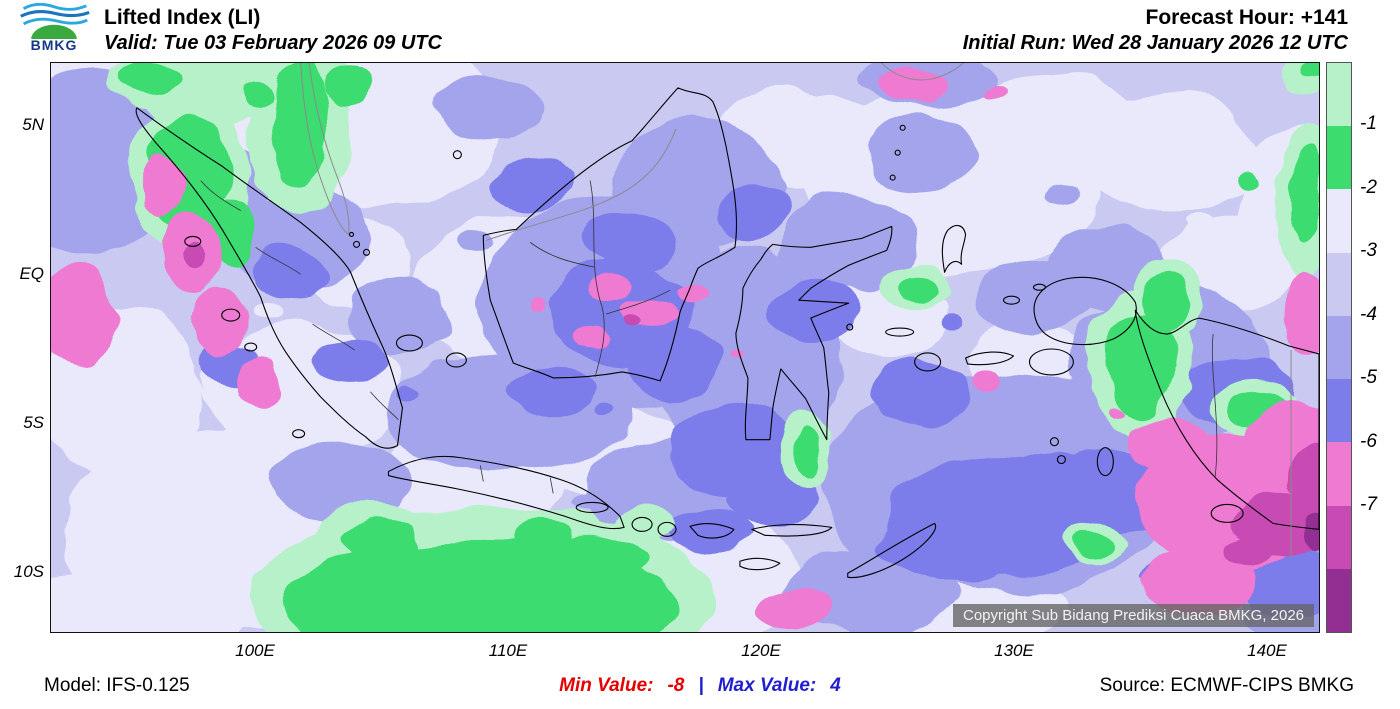 The image size is (1400, 709). Describe the element at coordinates (193, 241) in the screenshot. I see `nias-outline` at that location.